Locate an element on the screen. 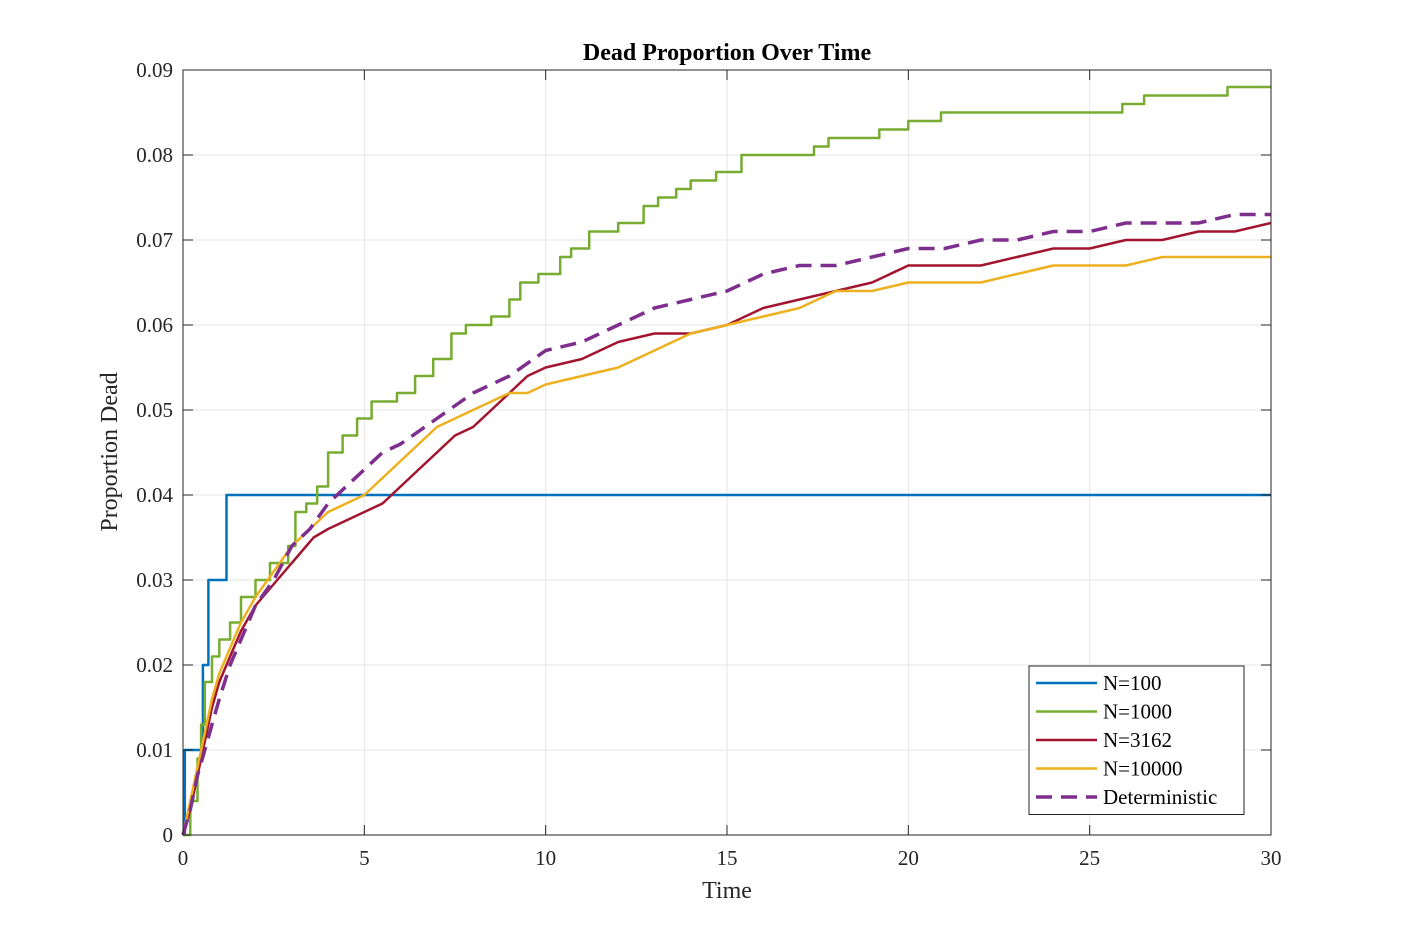  x-tick-label: 0 is located at coordinates (183, 858).